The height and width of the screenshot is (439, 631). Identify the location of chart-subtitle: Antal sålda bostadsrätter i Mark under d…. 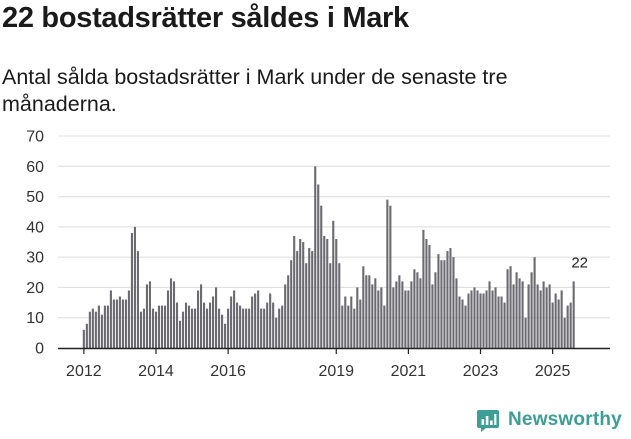
(255, 90).